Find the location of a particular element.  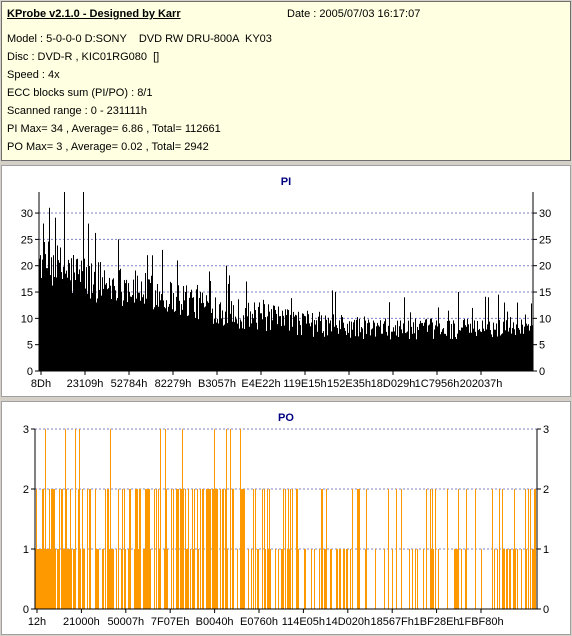

x-tick-label: 152E35h is located at coordinates (349, 384).